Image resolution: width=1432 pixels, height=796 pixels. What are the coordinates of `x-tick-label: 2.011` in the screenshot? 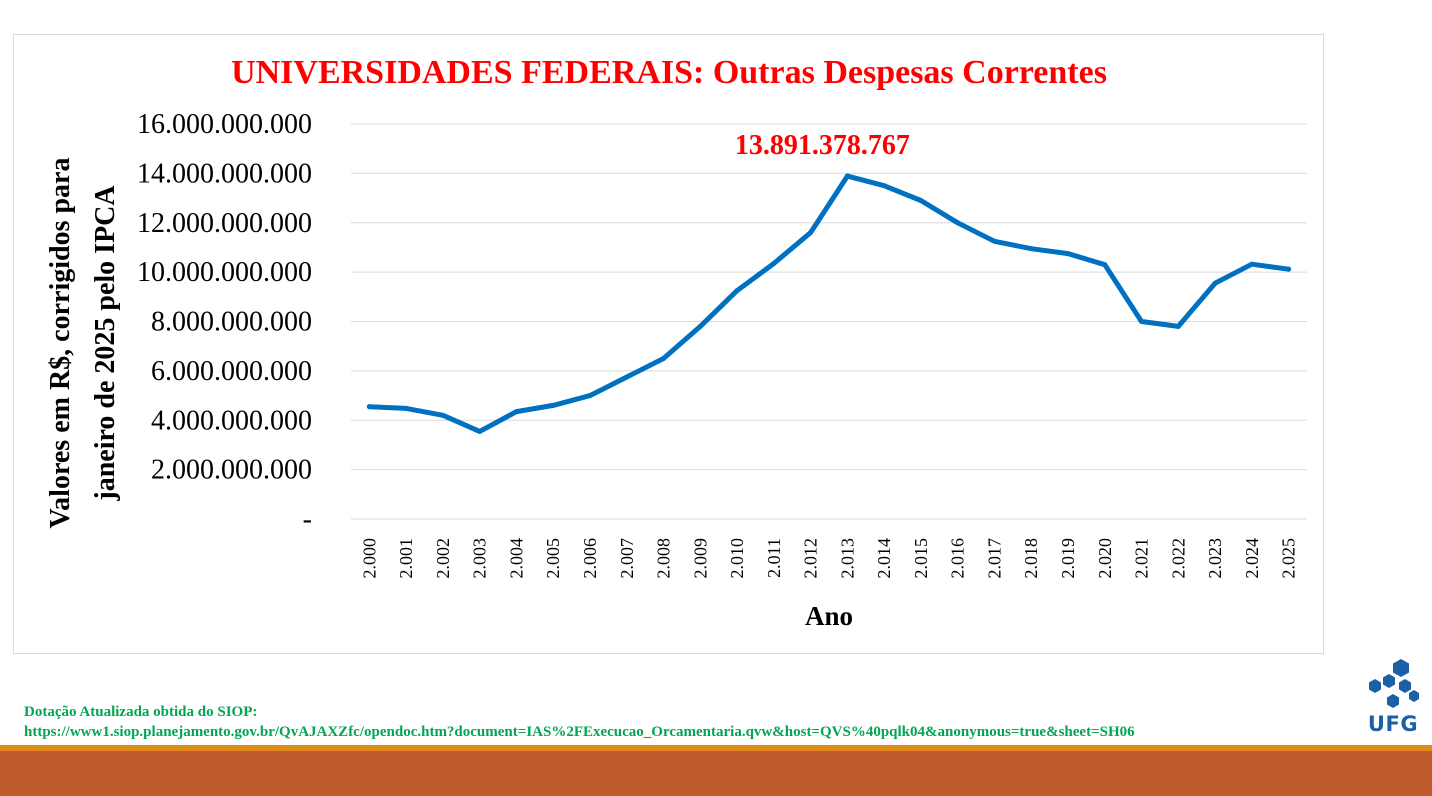 It's located at (774, 558).